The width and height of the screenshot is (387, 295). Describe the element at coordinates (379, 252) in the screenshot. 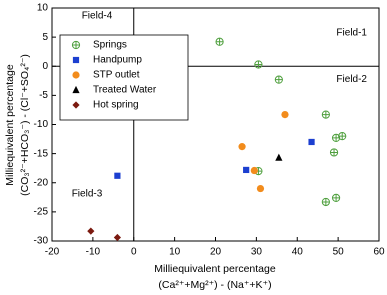

I see `x-tick-label: 60` at that location.